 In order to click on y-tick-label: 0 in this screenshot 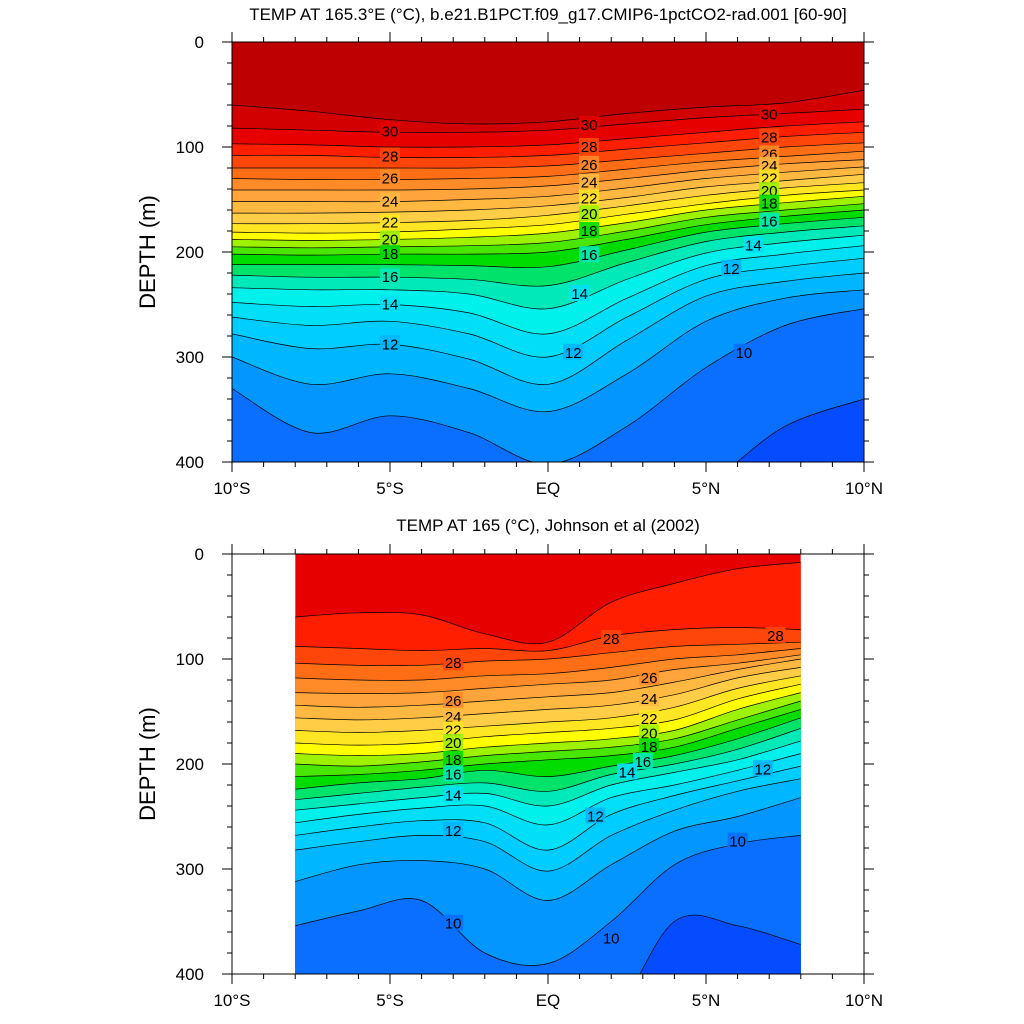, I will do `click(199, 554)`.